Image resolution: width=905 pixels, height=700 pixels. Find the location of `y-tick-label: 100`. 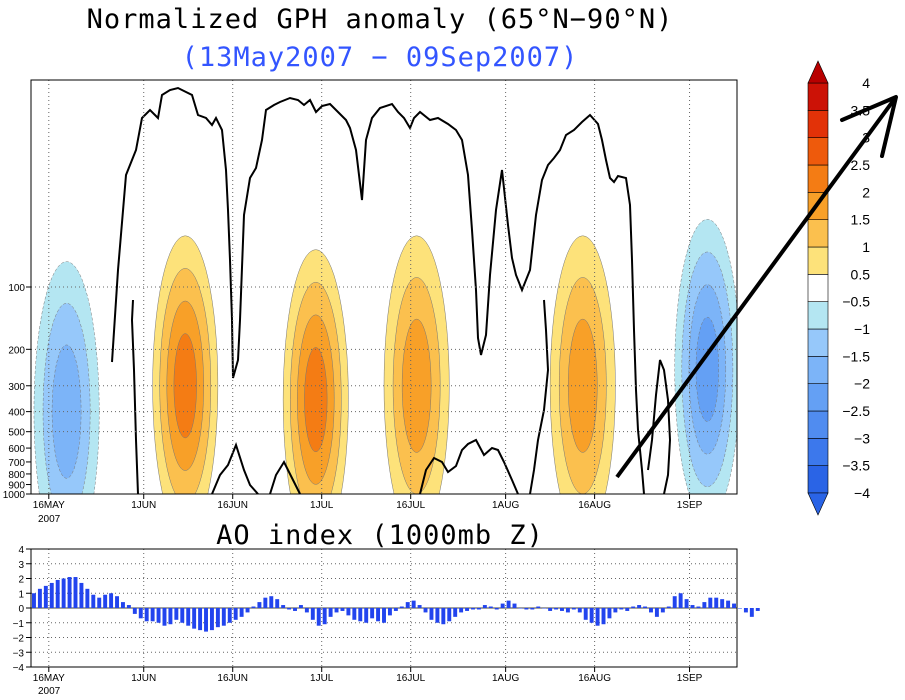

y-tick-label: 100 is located at coordinates (16, 288).